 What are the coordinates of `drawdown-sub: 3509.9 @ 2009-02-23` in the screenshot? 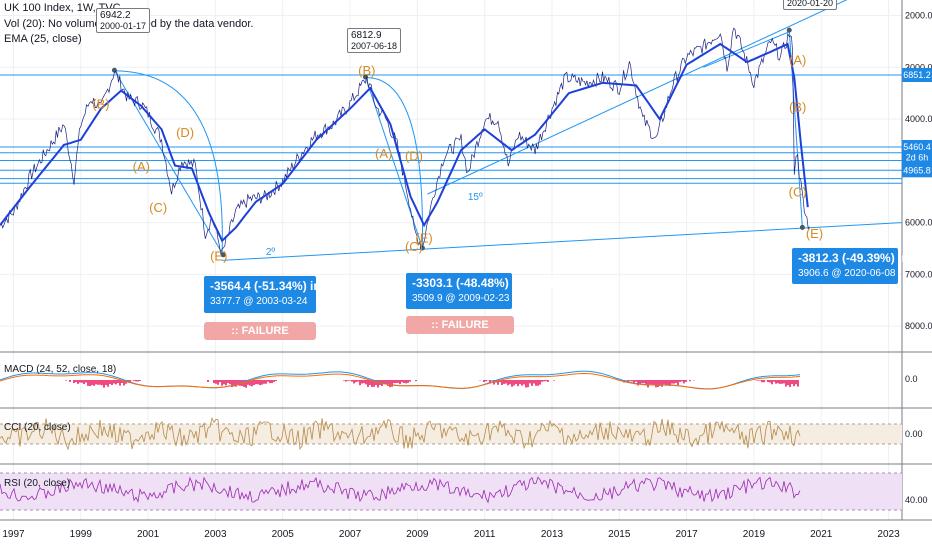 It's located at (461, 298).